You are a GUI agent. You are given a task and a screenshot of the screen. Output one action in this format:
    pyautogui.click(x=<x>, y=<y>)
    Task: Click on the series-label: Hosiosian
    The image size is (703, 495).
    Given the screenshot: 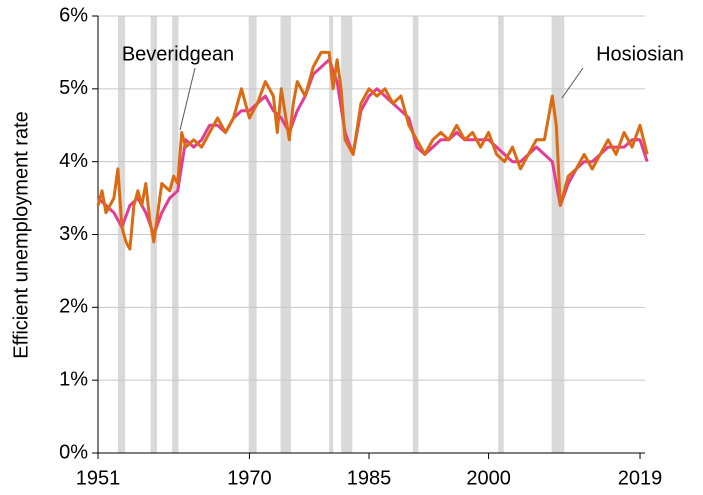 What is the action you would take?
    pyautogui.click(x=640, y=54)
    